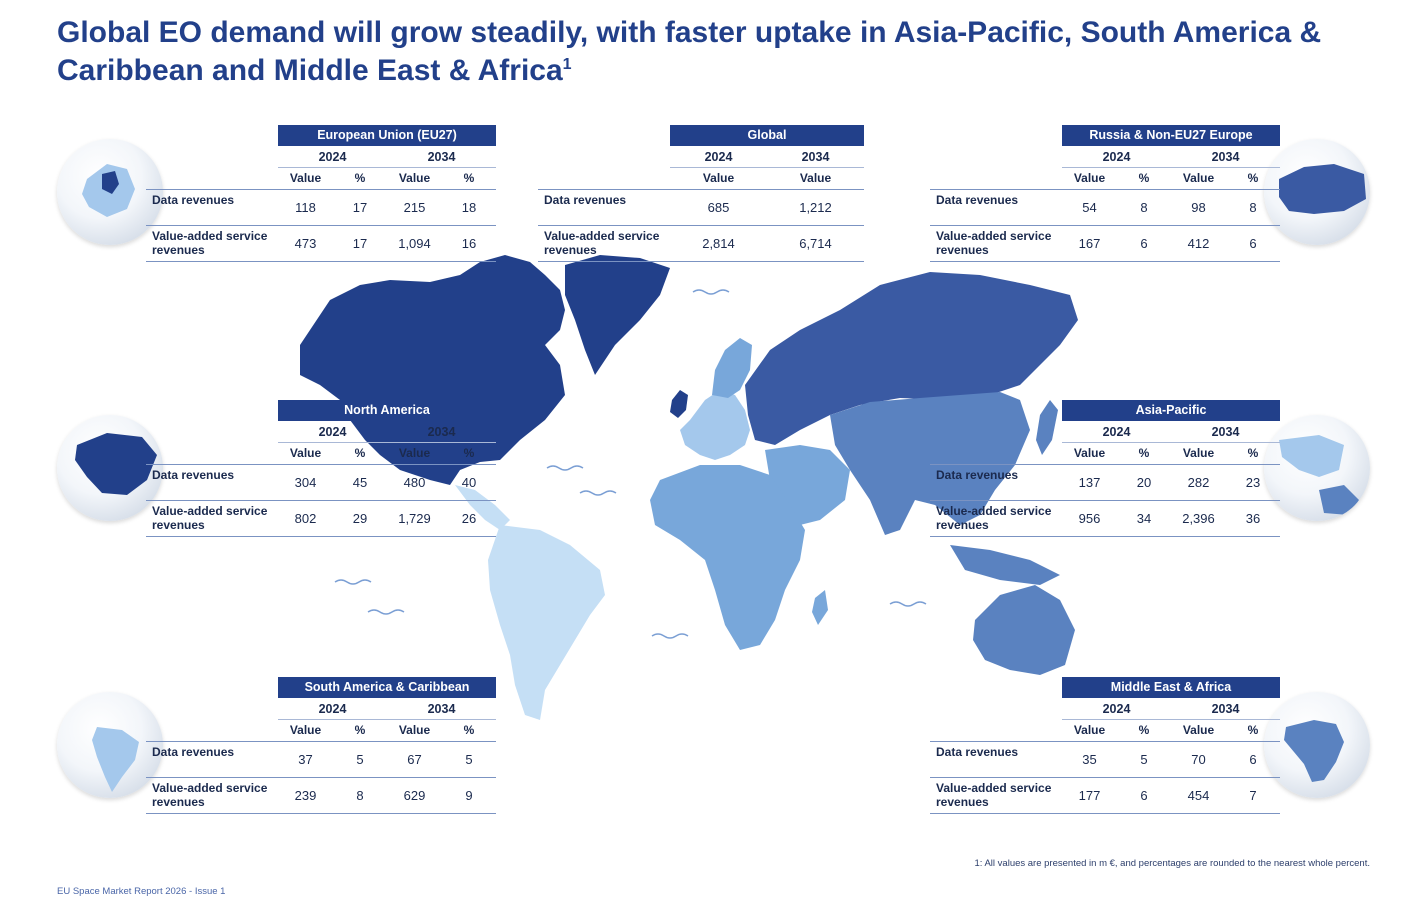 The image size is (1412, 900). Describe the element at coordinates (1105, 759) in the screenshot. I see `row-data-revenues: Data revenues 35 5 70 6` at that location.